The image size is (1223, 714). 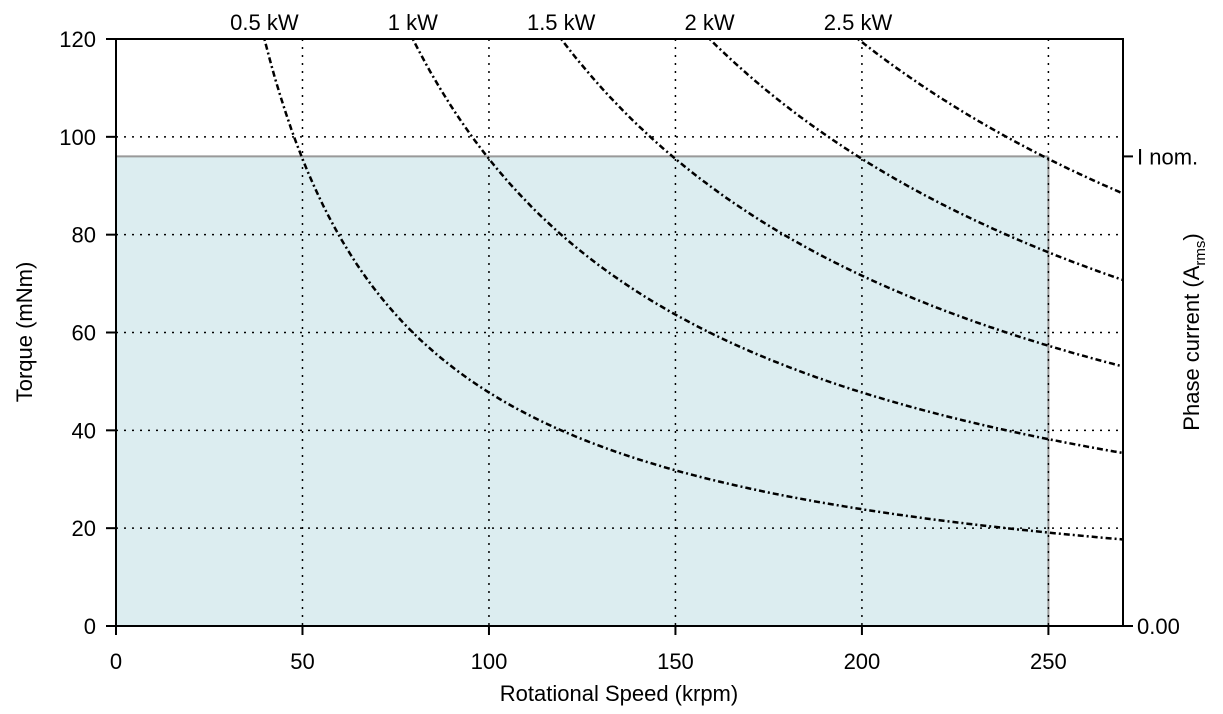 What do you see at coordinates (1191, 347) in the screenshot?
I see `y2-axis-title-main: Phase current (A` at bounding box center [1191, 347].